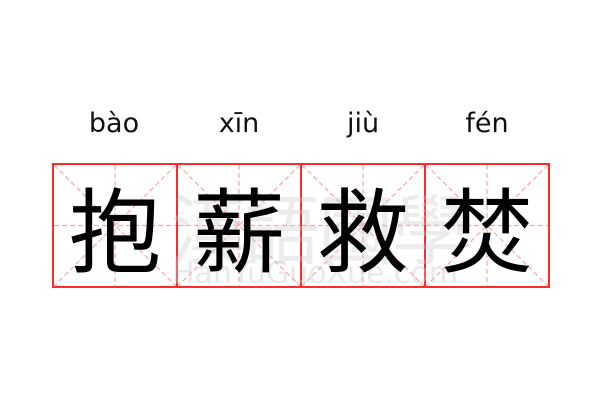 This screenshot has width=600, height=400. I want to click on character-cell: 救, so click(364, 226).